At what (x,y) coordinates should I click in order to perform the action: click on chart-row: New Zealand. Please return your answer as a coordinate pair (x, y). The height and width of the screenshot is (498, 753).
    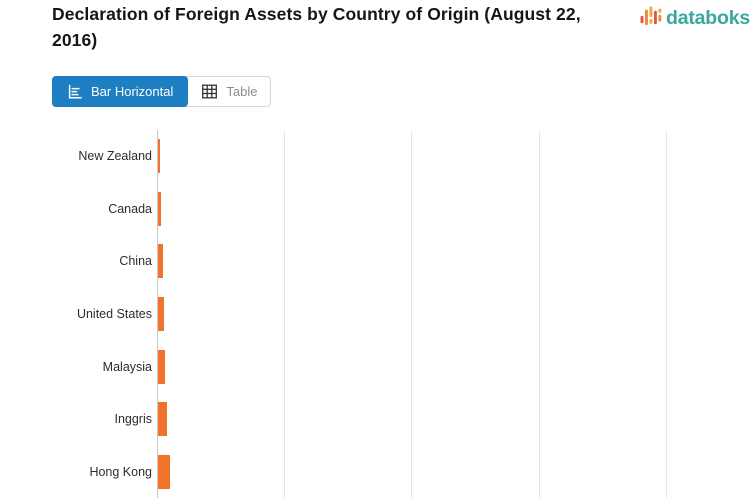
    Looking at the image, I should click on (376, 156).